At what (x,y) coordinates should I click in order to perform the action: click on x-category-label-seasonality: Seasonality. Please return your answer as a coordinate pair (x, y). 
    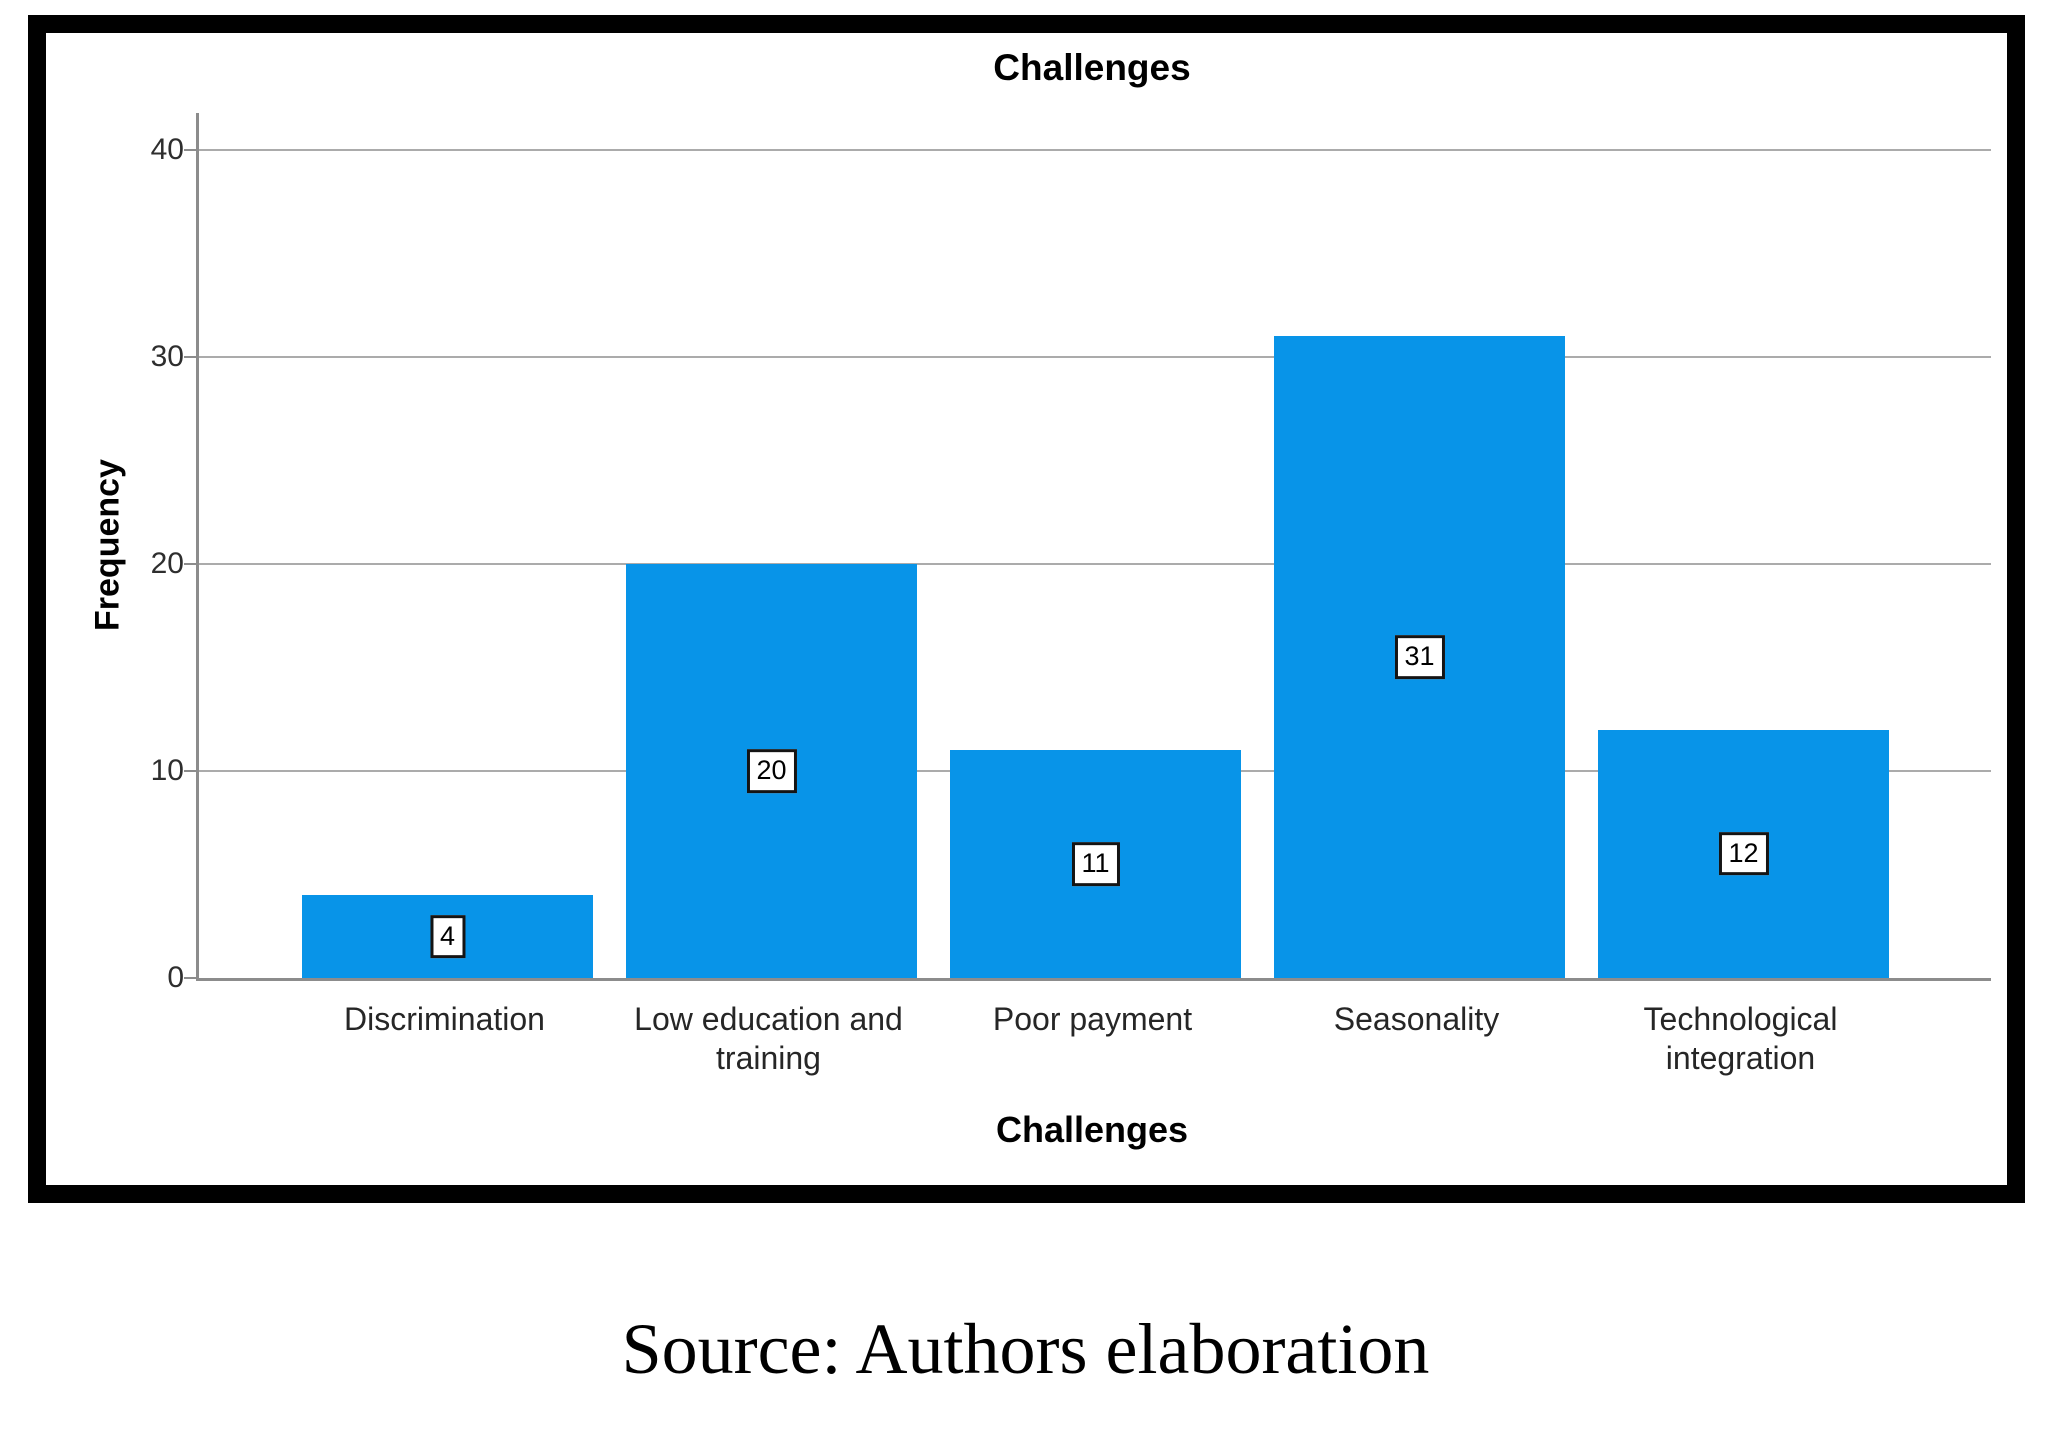
    Looking at the image, I should click on (1416, 1019).